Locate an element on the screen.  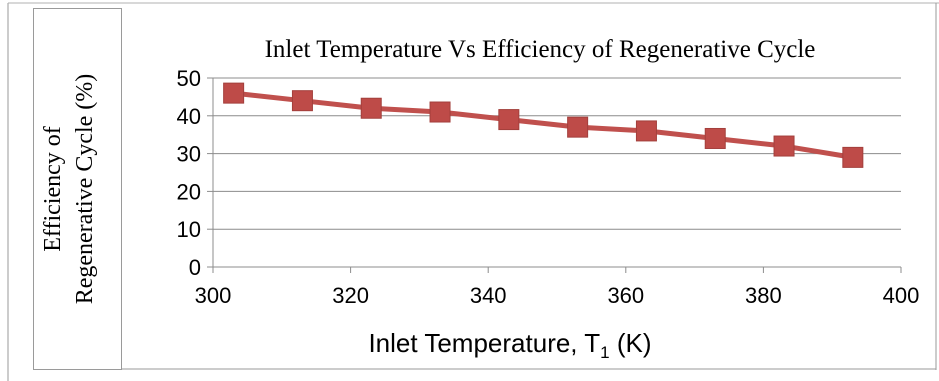
x-tick-label-380: 380 is located at coordinates (763, 295).